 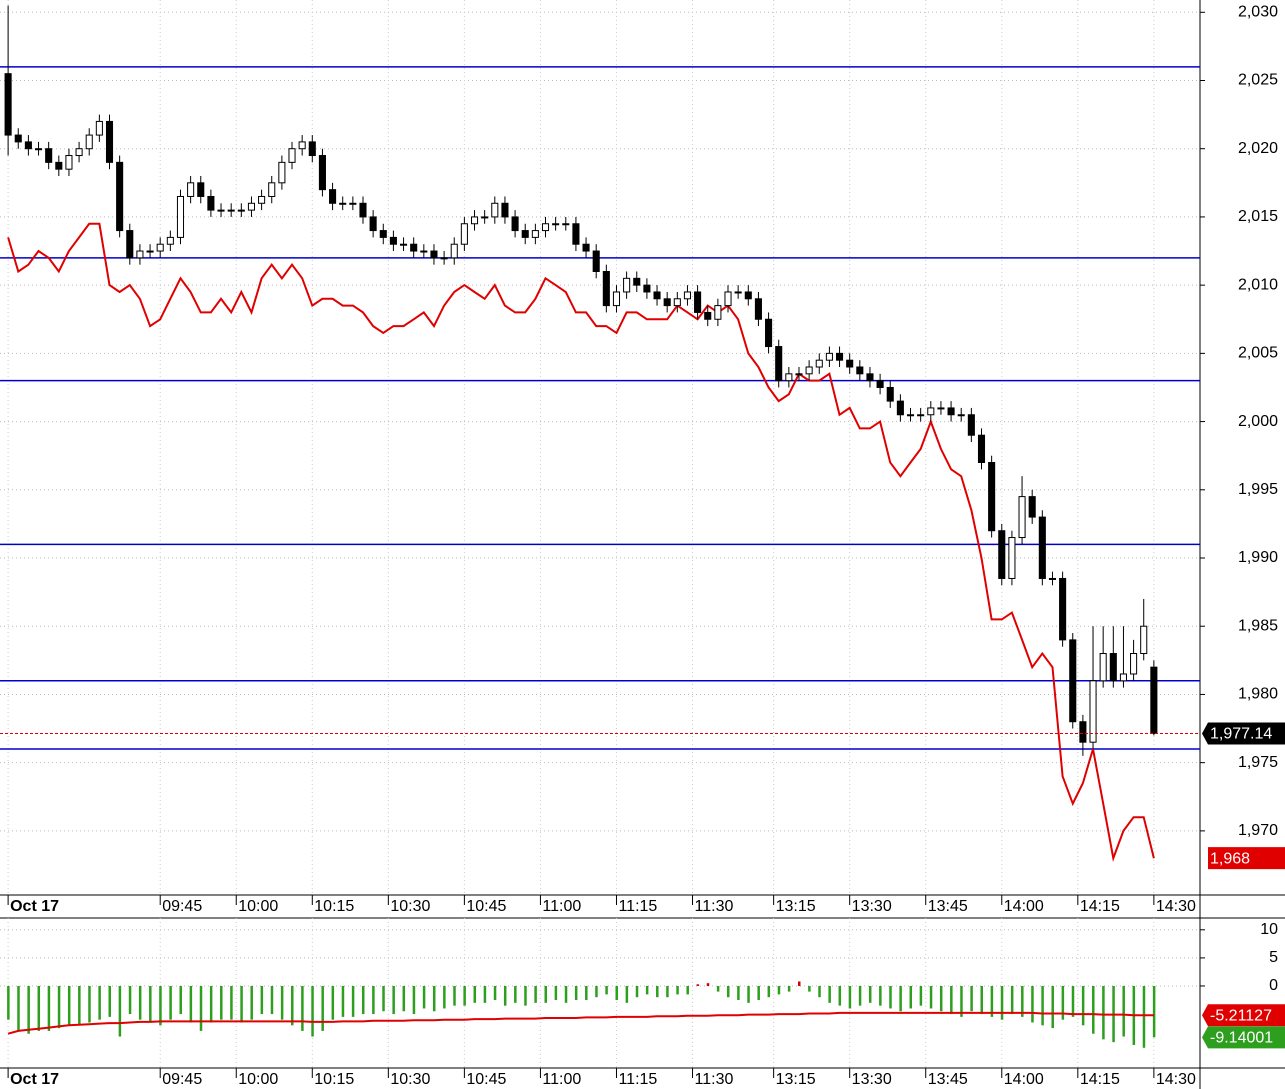 I want to click on histogram-tag: -9.14001, so click(x=1241, y=1038).